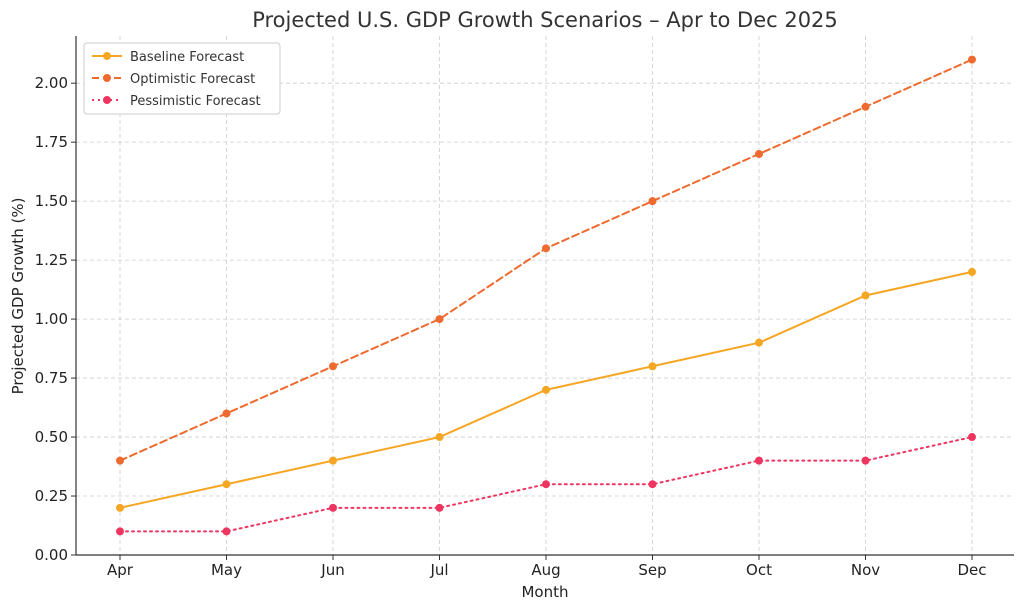 The image size is (1024, 611). What do you see at coordinates (438, 570) in the screenshot?
I see `x-tick-label: Jul` at bounding box center [438, 570].